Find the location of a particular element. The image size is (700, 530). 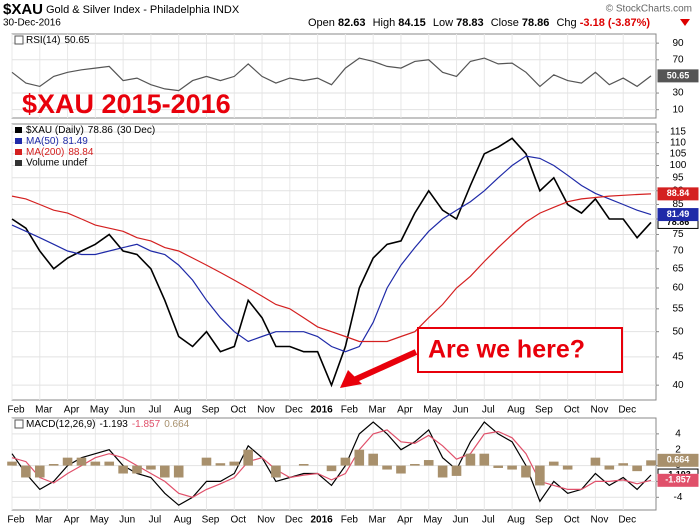

y-tick-label: 75 is located at coordinates (678, 234).